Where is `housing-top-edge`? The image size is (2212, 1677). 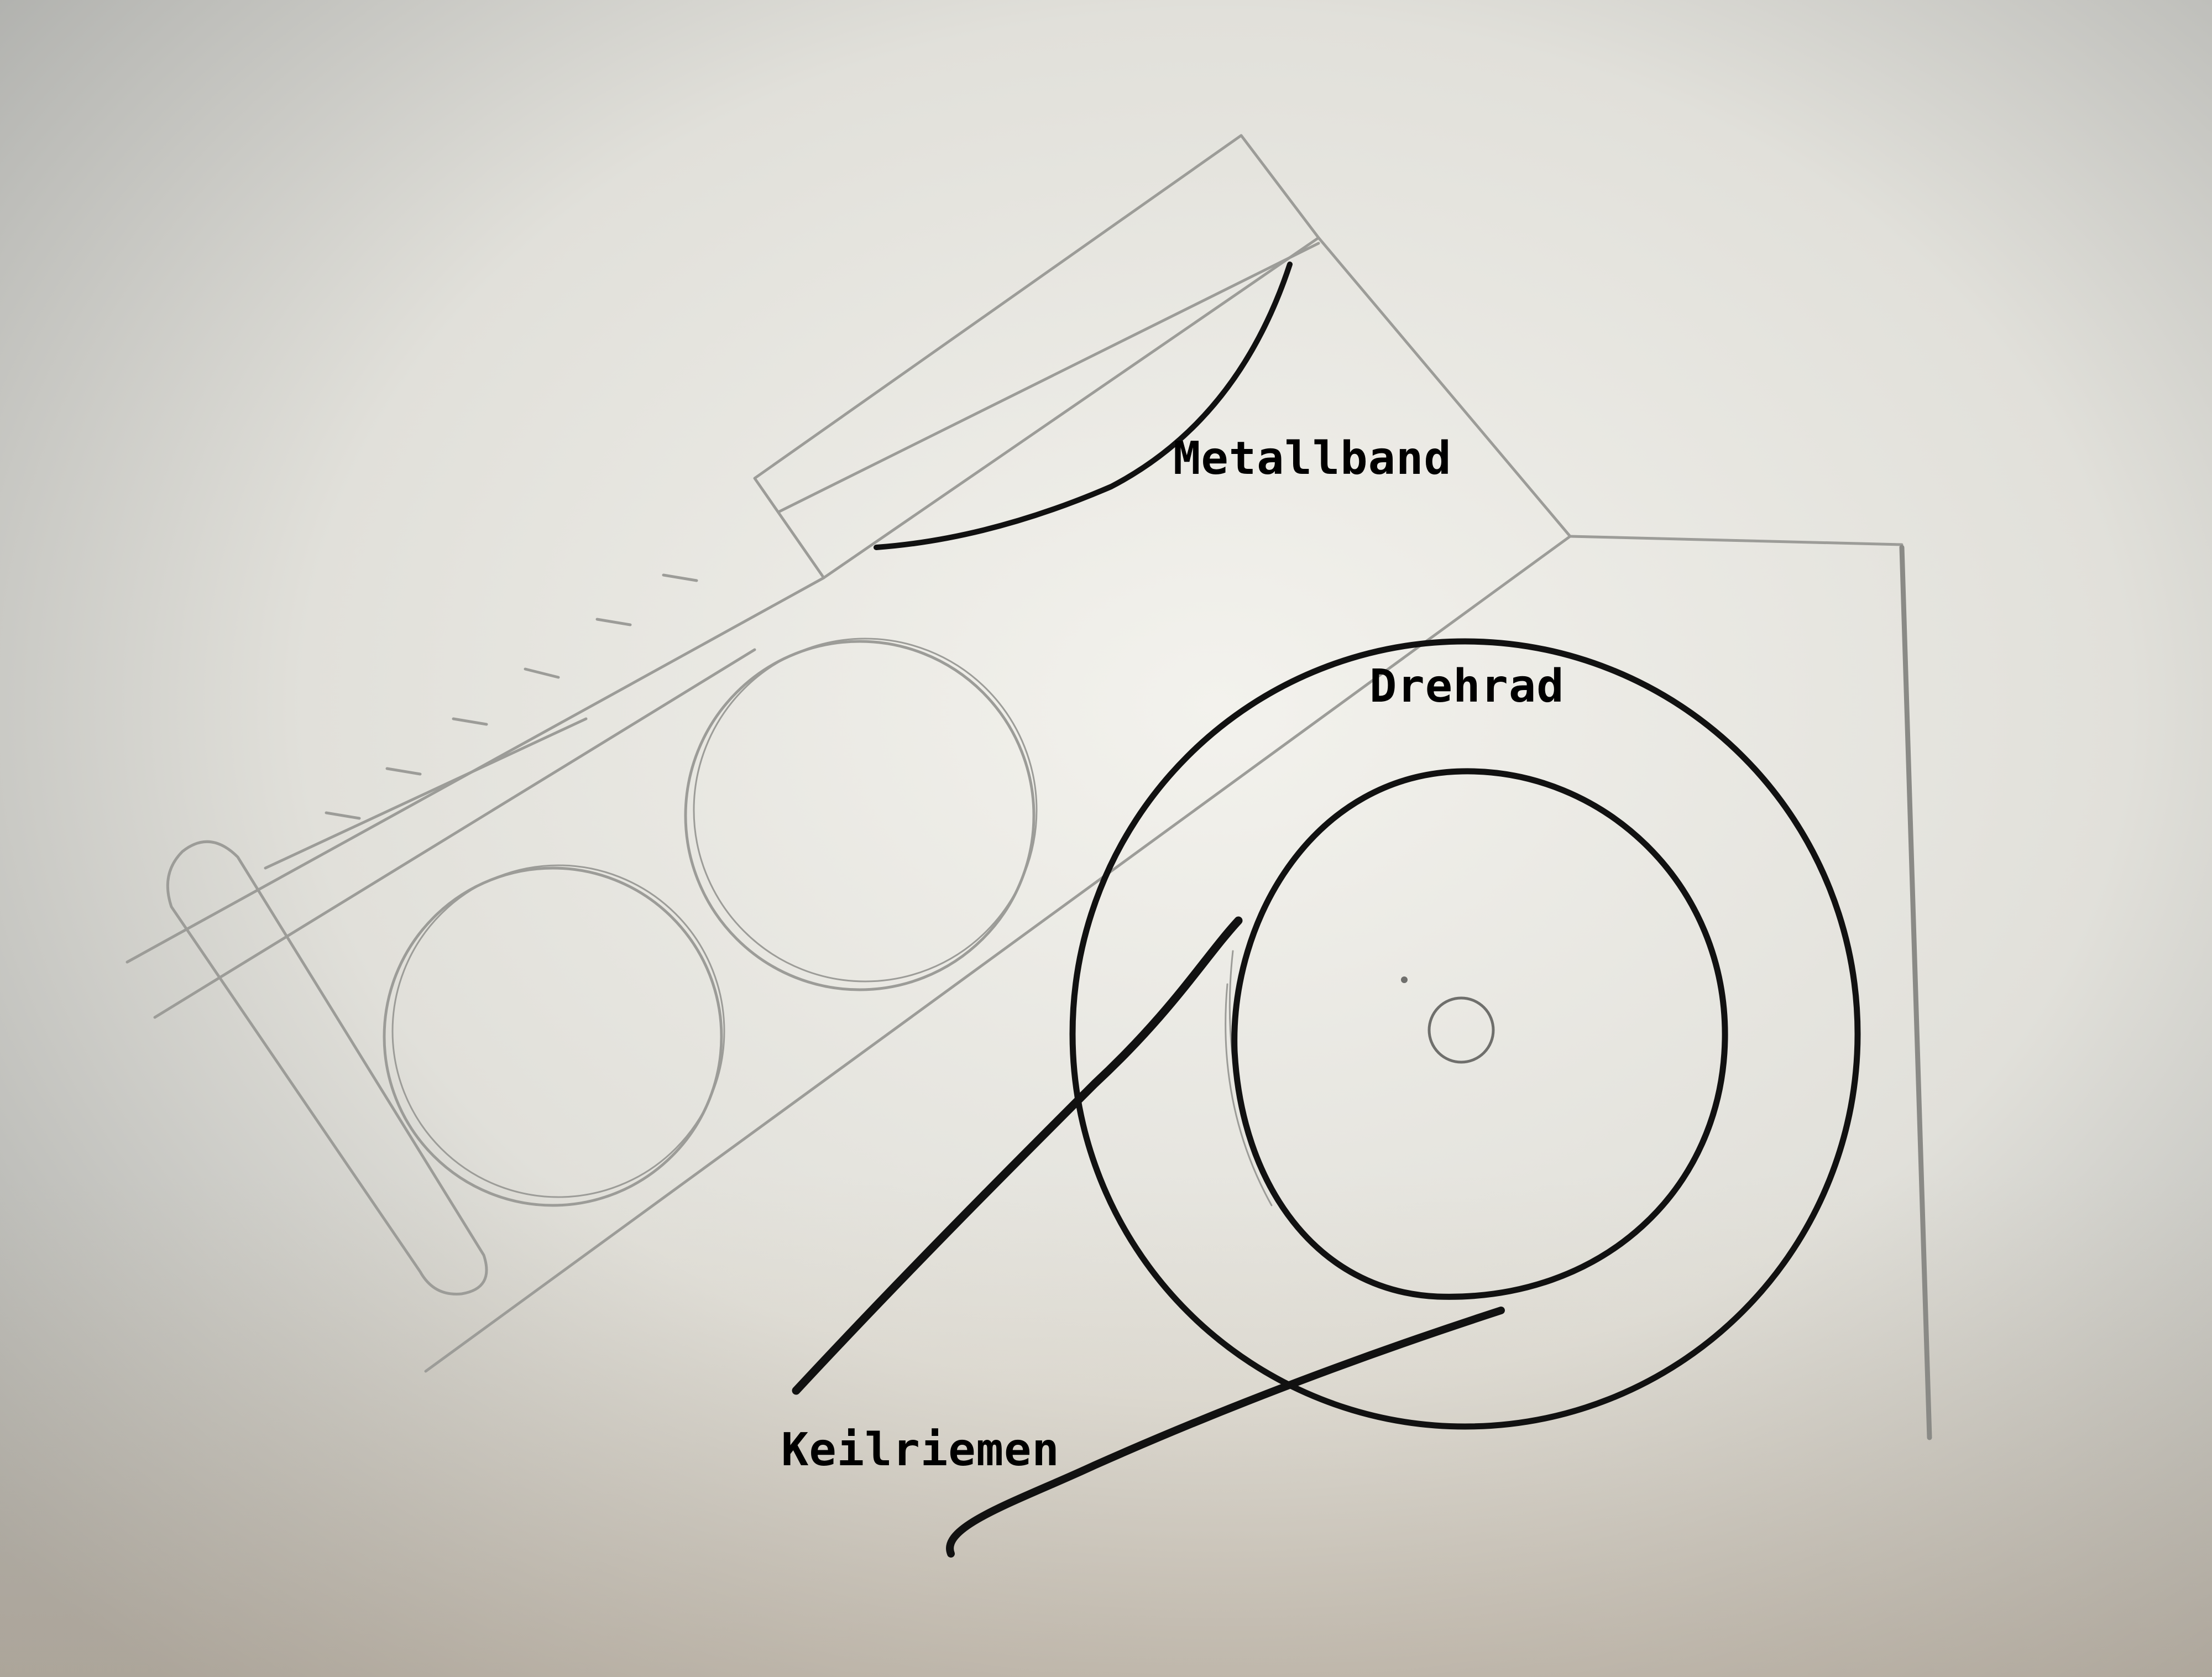 housing-top-edge is located at coordinates (1444, 387).